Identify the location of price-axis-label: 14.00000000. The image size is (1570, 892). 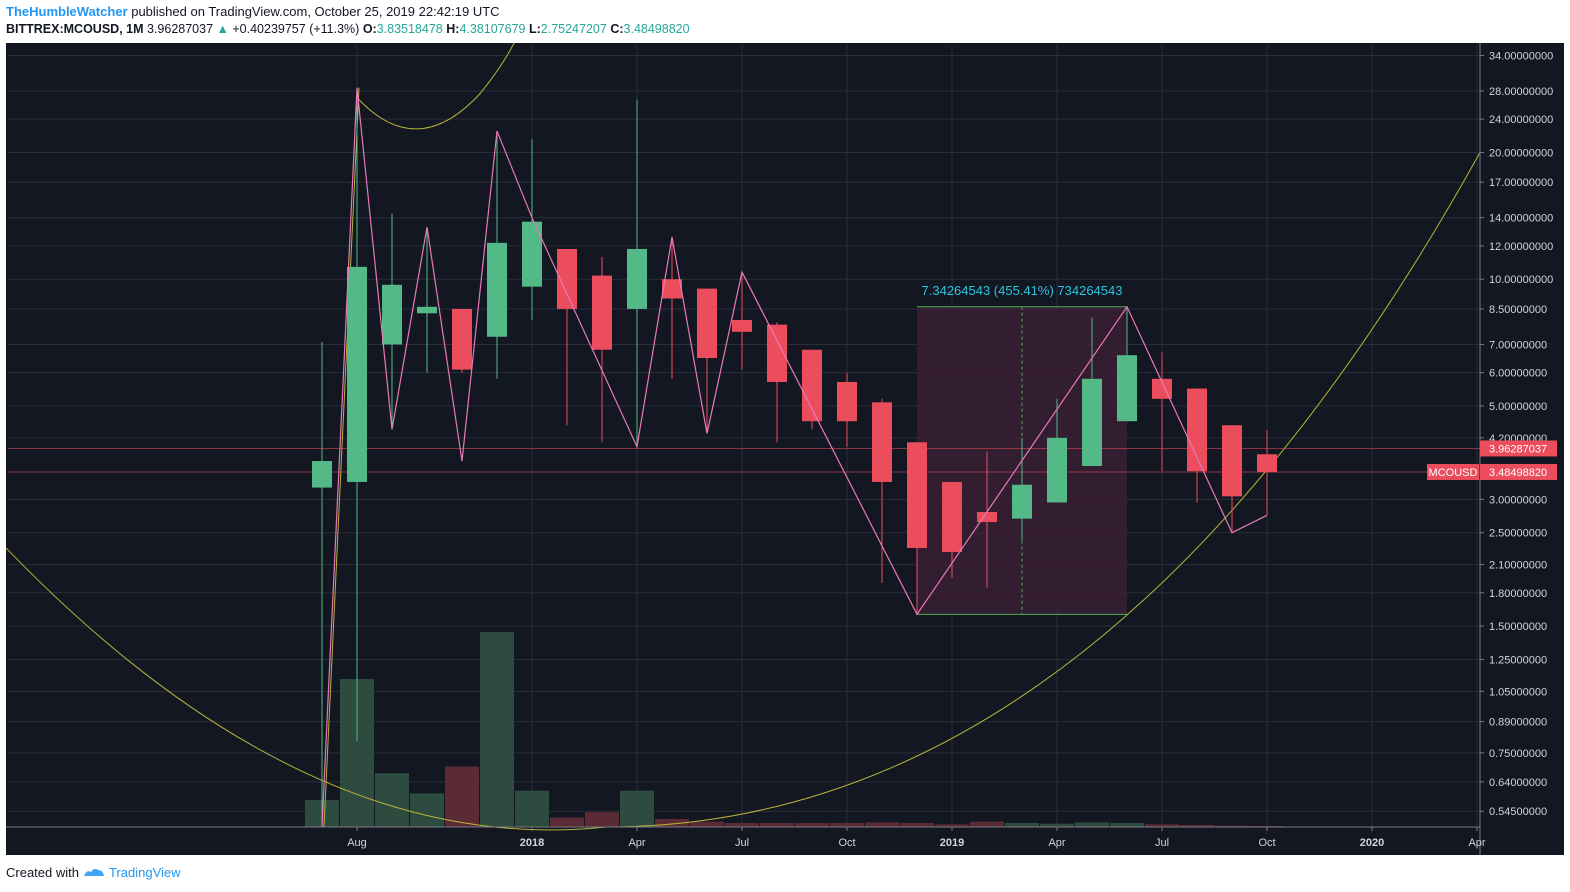
(1521, 219).